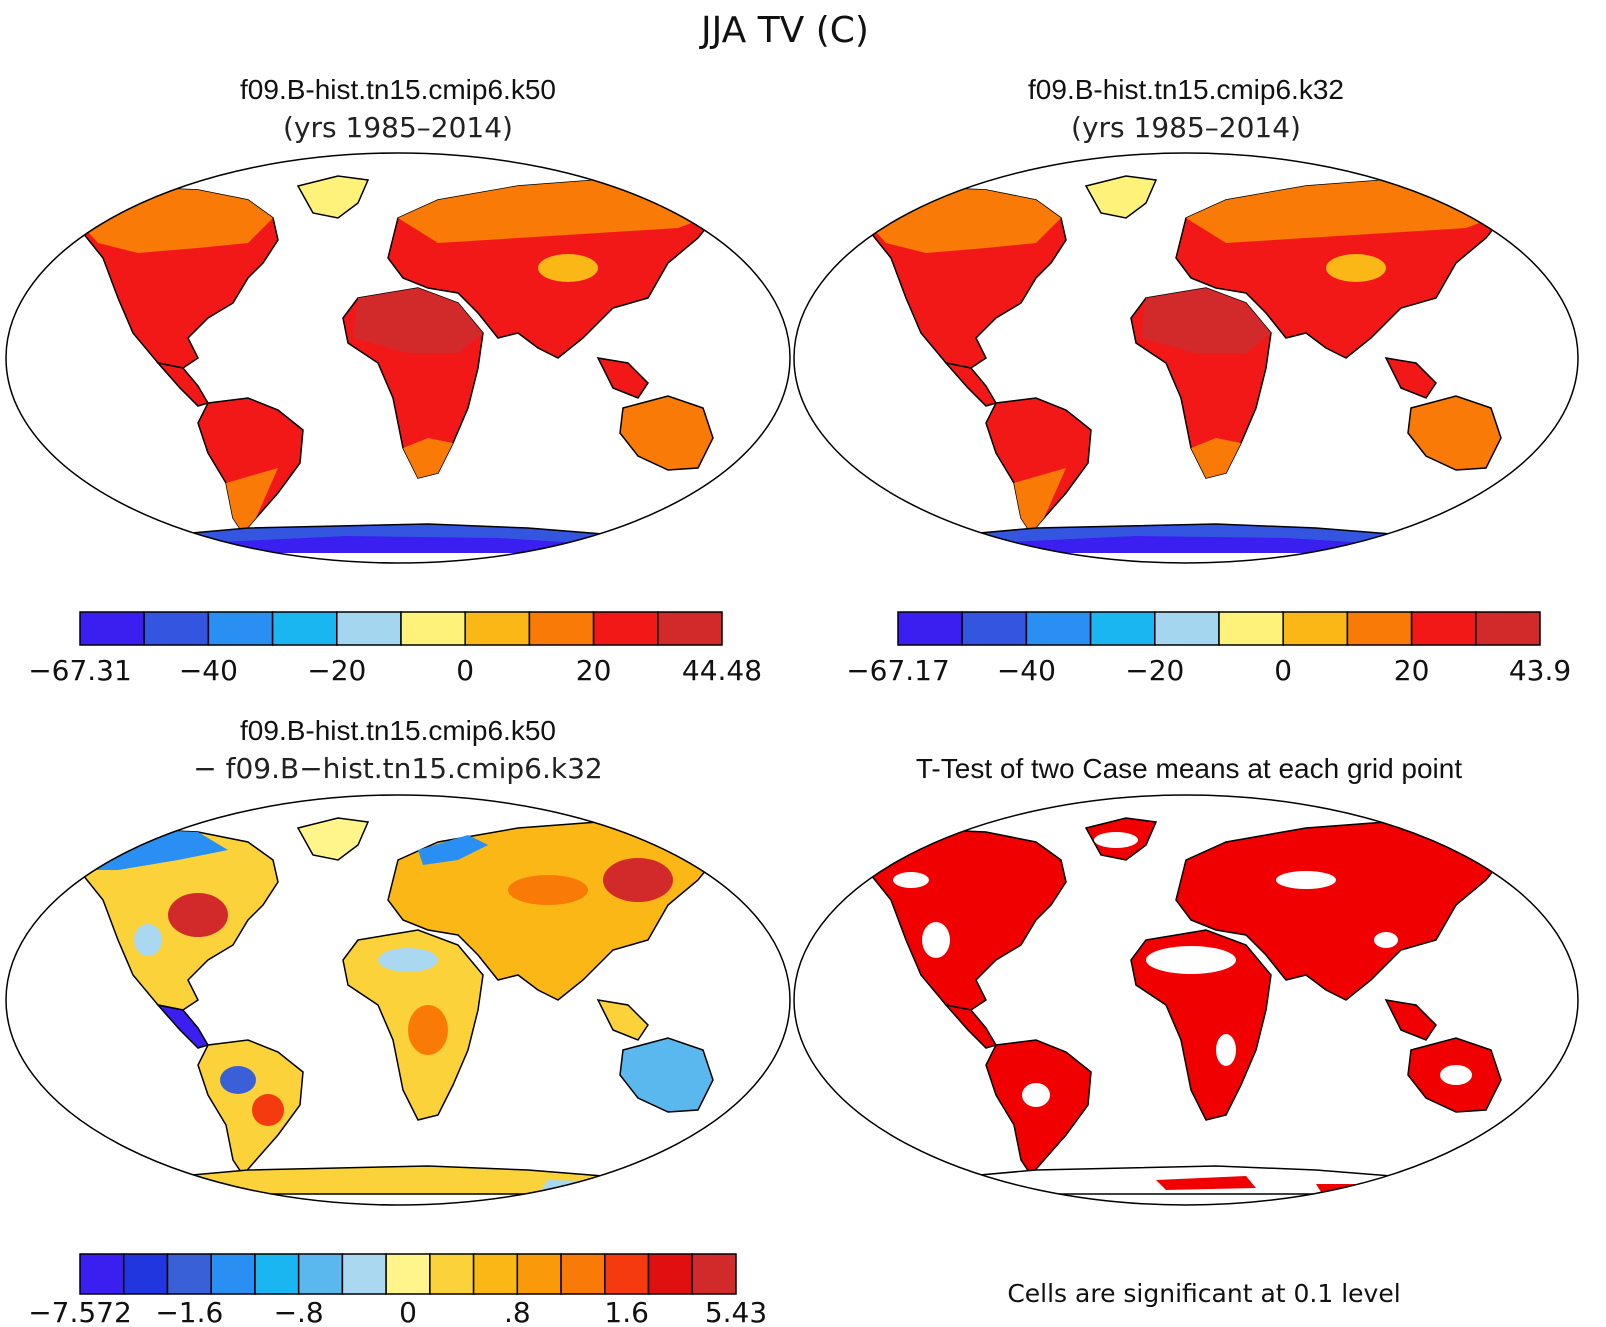  What do you see at coordinates (80, 1311) in the screenshot?
I see `colorbar-label: −7.572` at bounding box center [80, 1311].